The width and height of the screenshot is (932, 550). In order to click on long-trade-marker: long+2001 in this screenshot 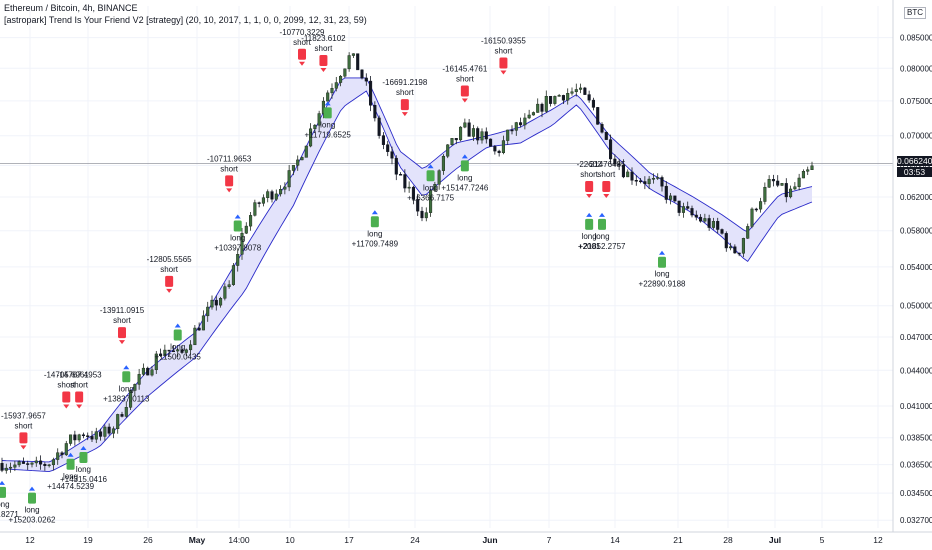, I will do `click(589, 231)`.